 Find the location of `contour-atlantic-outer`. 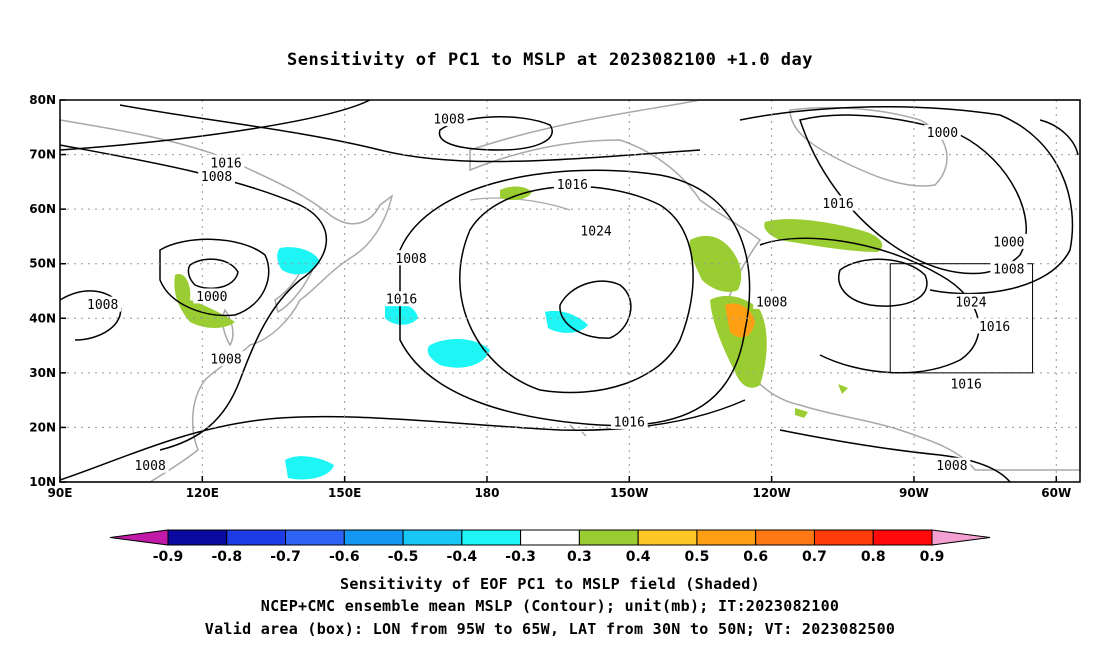

contour-atlantic-outer is located at coordinates (906, 200).